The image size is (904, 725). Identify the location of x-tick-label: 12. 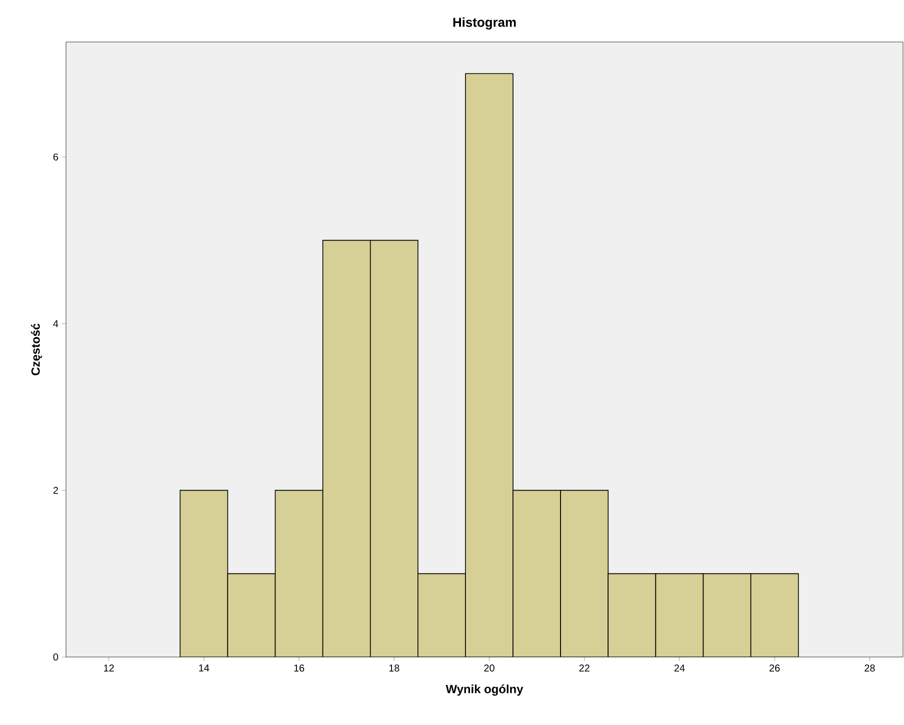
(109, 668).